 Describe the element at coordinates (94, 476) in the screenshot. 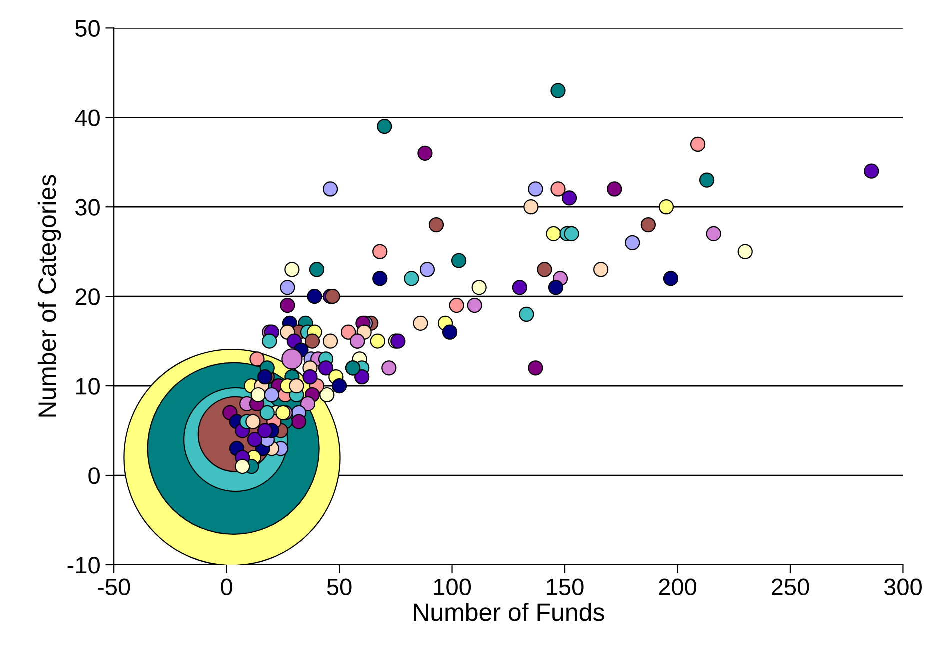

I see `y-tick-label: 0` at that location.